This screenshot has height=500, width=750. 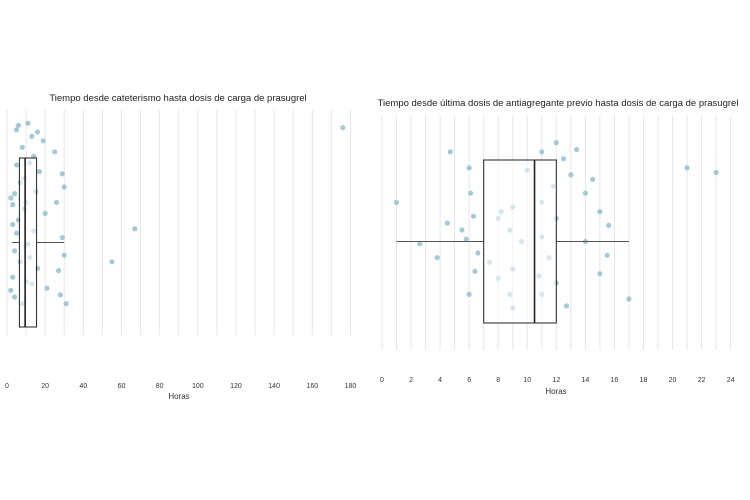 I want to click on x-tick-label: 6, so click(x=469, y=380).